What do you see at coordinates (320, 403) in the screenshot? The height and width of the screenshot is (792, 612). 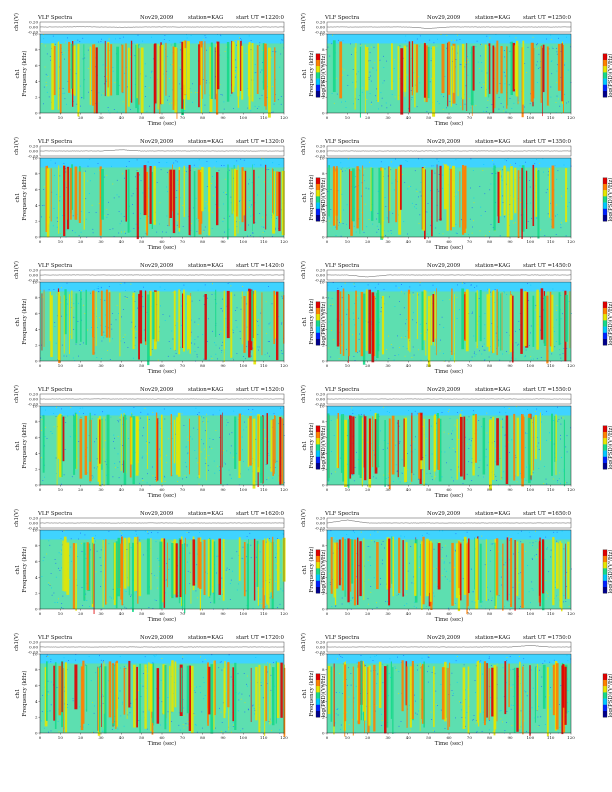 I see `ch1-tick-label: -0.20` at bounding box center [320, 403].